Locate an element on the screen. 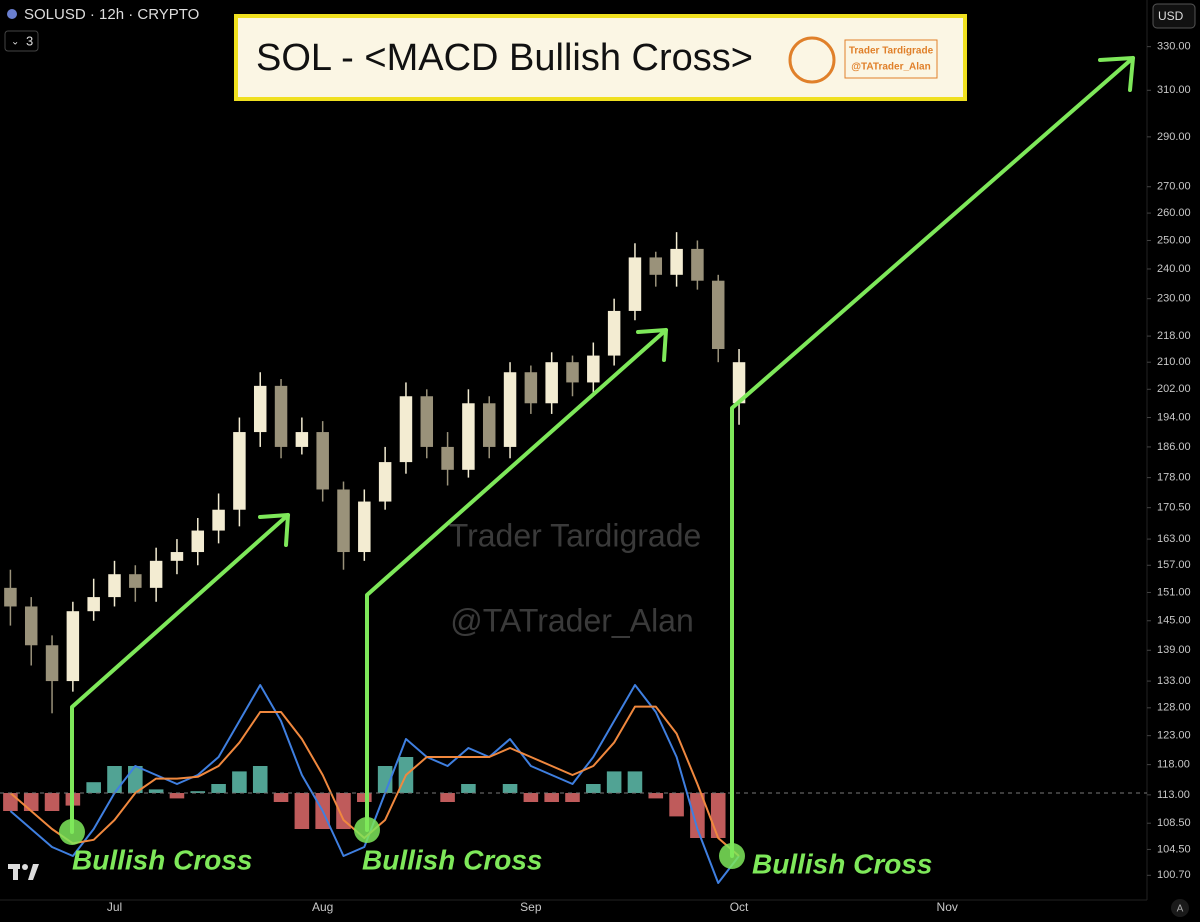 This screenshot has width=1200, height=922. y-tick-label: 139.00 is located at coordinates (1174, 650).